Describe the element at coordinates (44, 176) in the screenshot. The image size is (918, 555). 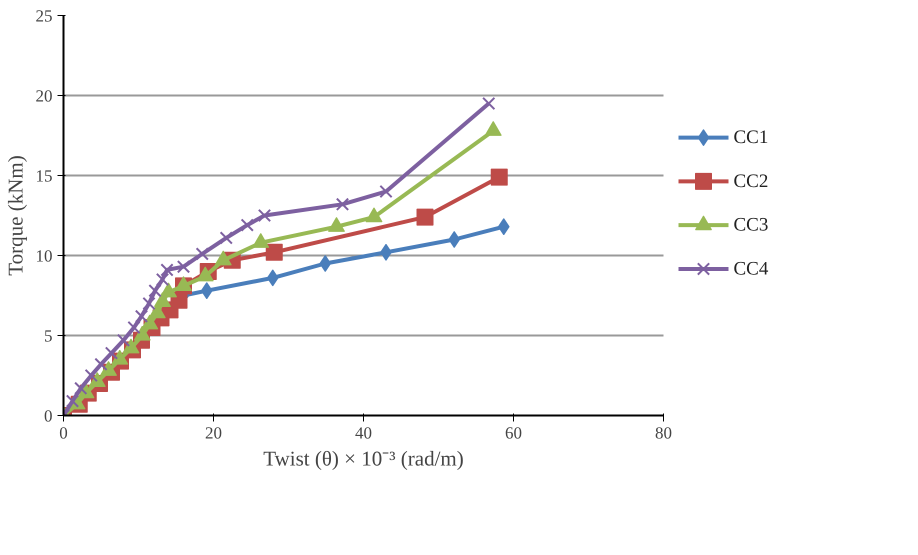
I see `y-tick-label: 15` at that location.